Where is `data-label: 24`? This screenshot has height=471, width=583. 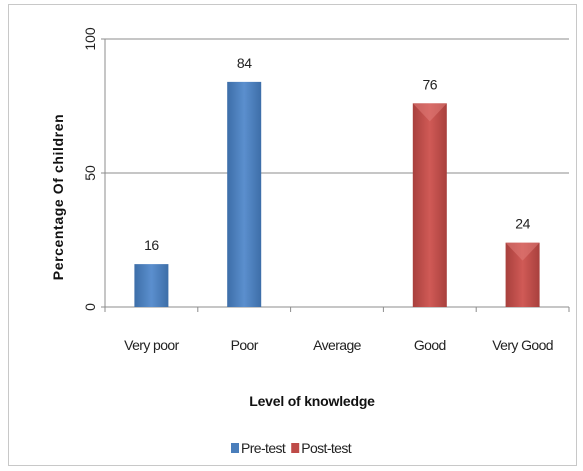 data-label: 24 is located at coordinates (522, 224).